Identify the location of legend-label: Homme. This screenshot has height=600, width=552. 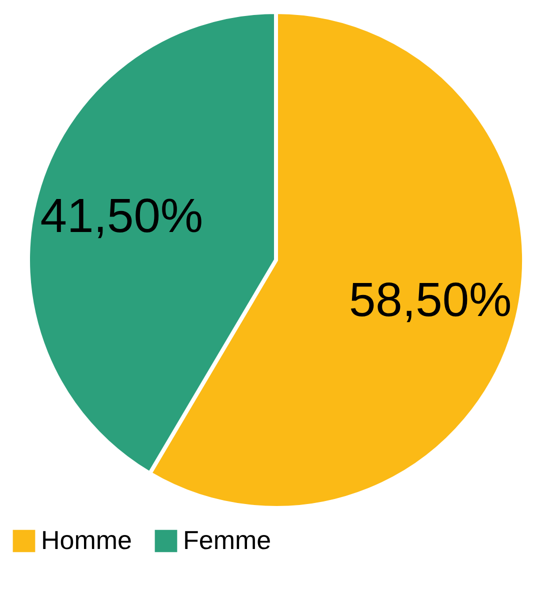
(86, 540).